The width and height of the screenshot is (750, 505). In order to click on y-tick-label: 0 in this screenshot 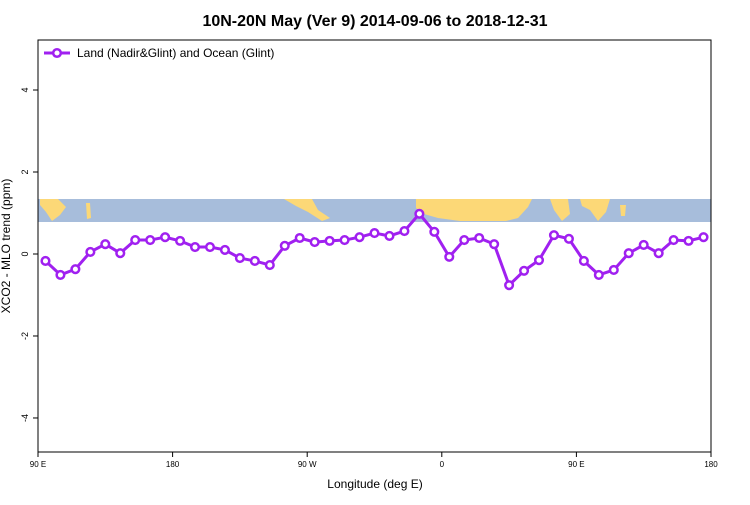, I will do `click(25, 253)`.